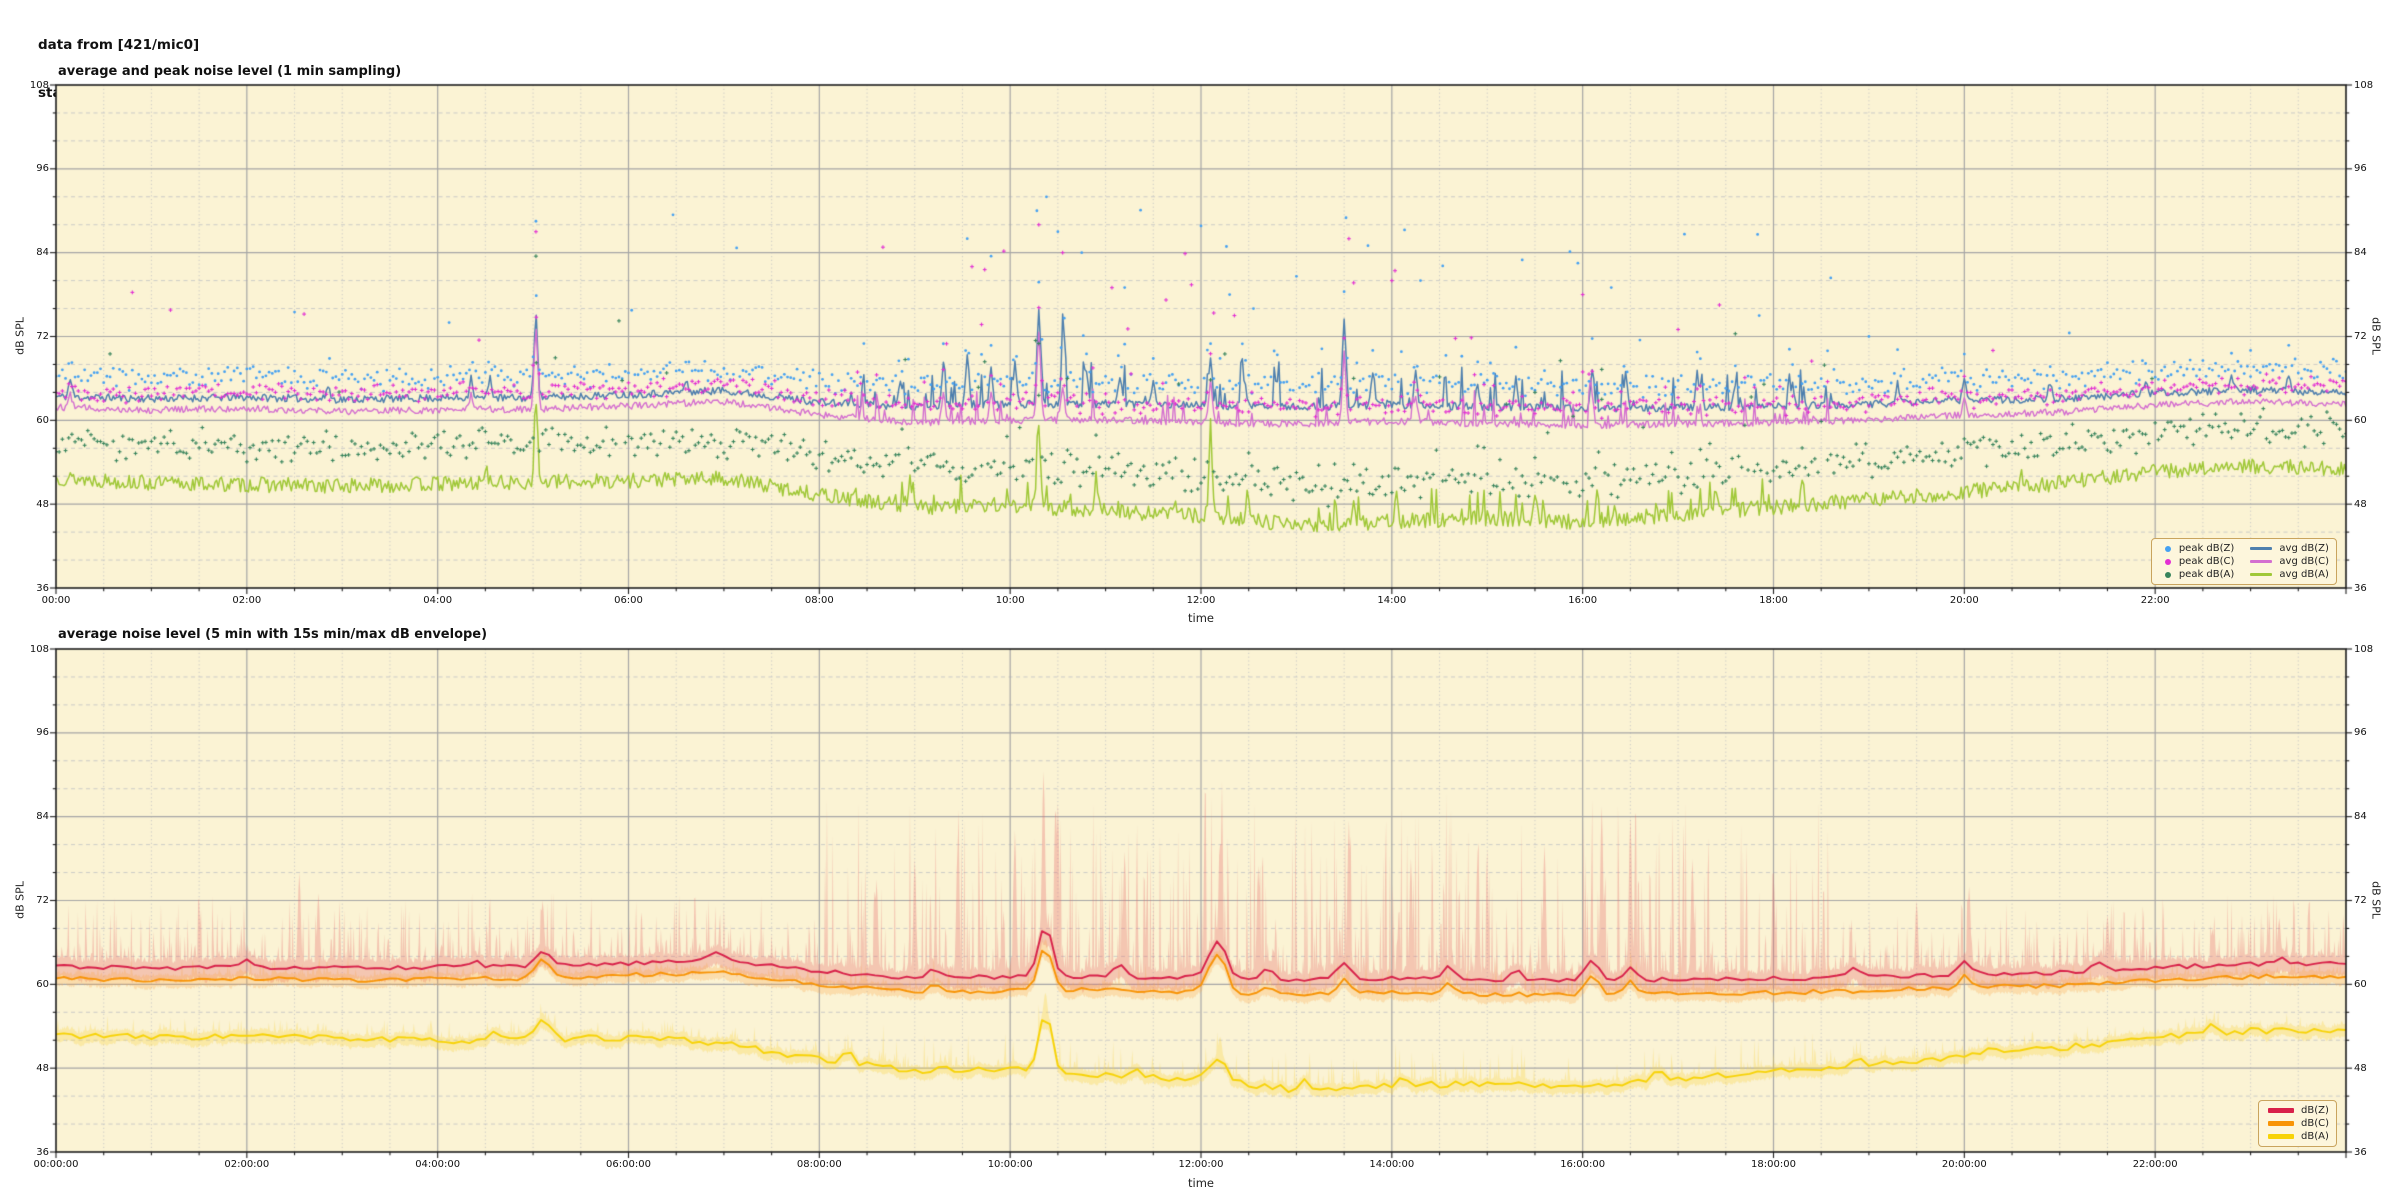 The width and height of the screenshot is (2400, 1200). I want to click on x-tick-label: 20:00, so click(1964, 600).